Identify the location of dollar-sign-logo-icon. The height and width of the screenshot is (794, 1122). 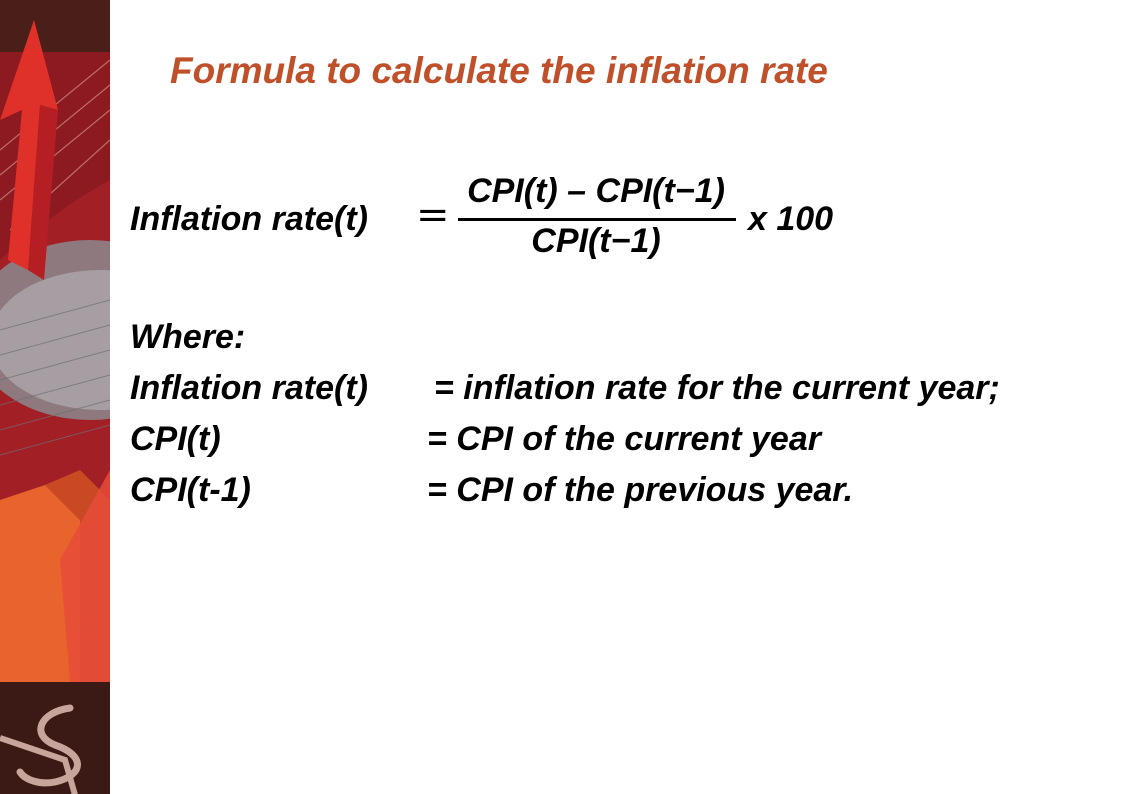
(40, 749).